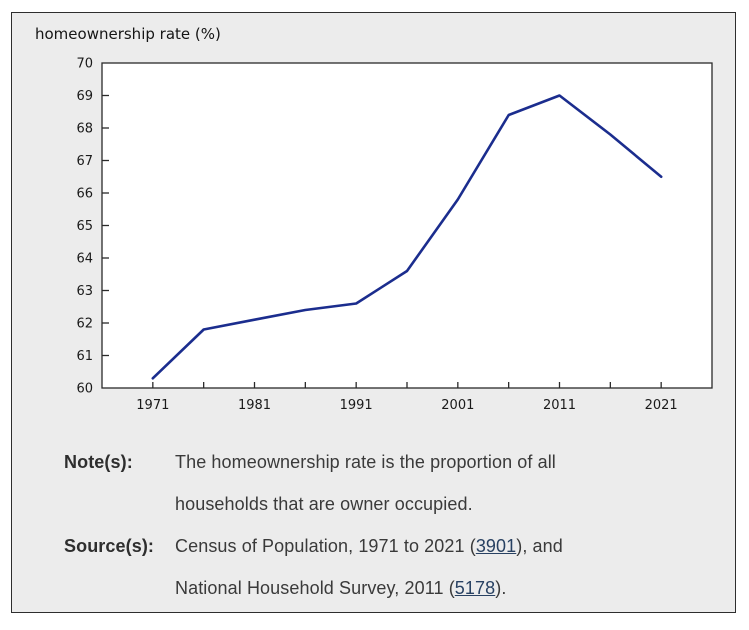 This screenshot has height=630, width=749. What do you see at coordinates (356, 405) in the screenshot?
I see `x-axis-tick-label: 1991` at bounding box center [356, 405].